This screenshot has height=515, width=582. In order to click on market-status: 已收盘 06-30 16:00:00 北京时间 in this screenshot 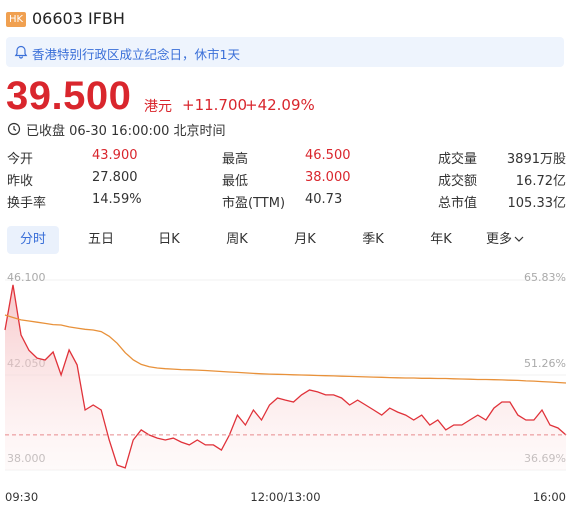, I will do `click(126, 131)`.